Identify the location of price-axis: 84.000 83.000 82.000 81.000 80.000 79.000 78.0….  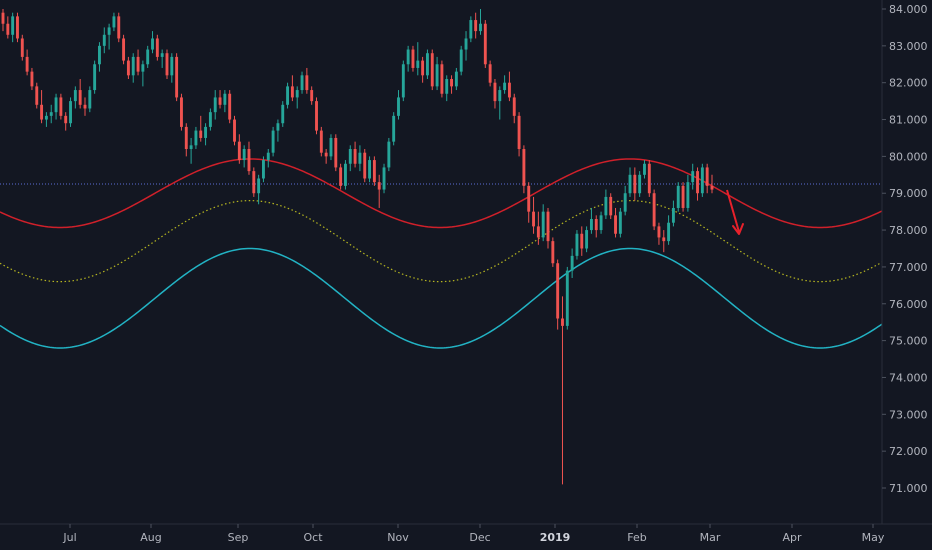
(904, 262).